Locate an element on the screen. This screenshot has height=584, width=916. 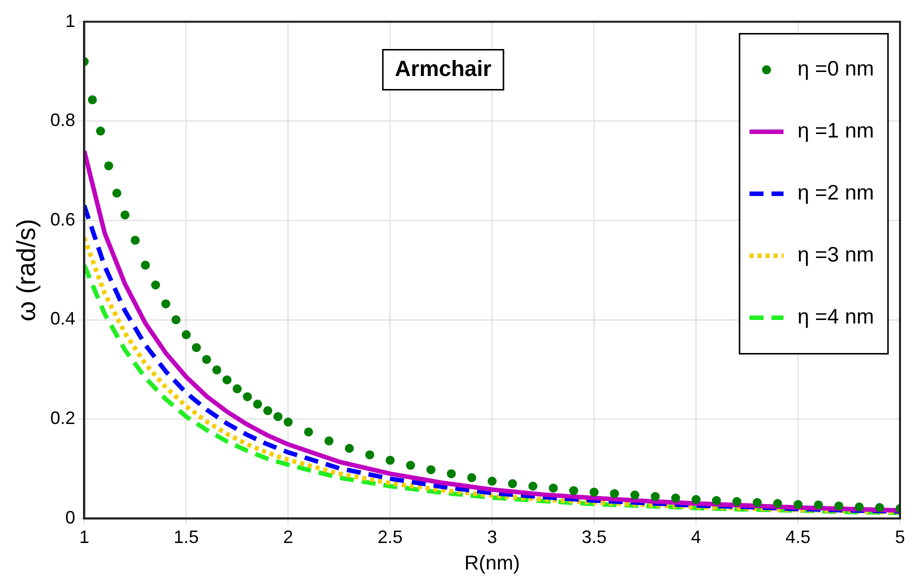
x-tick-label: 2.5 is located at coordinates (390, 537).